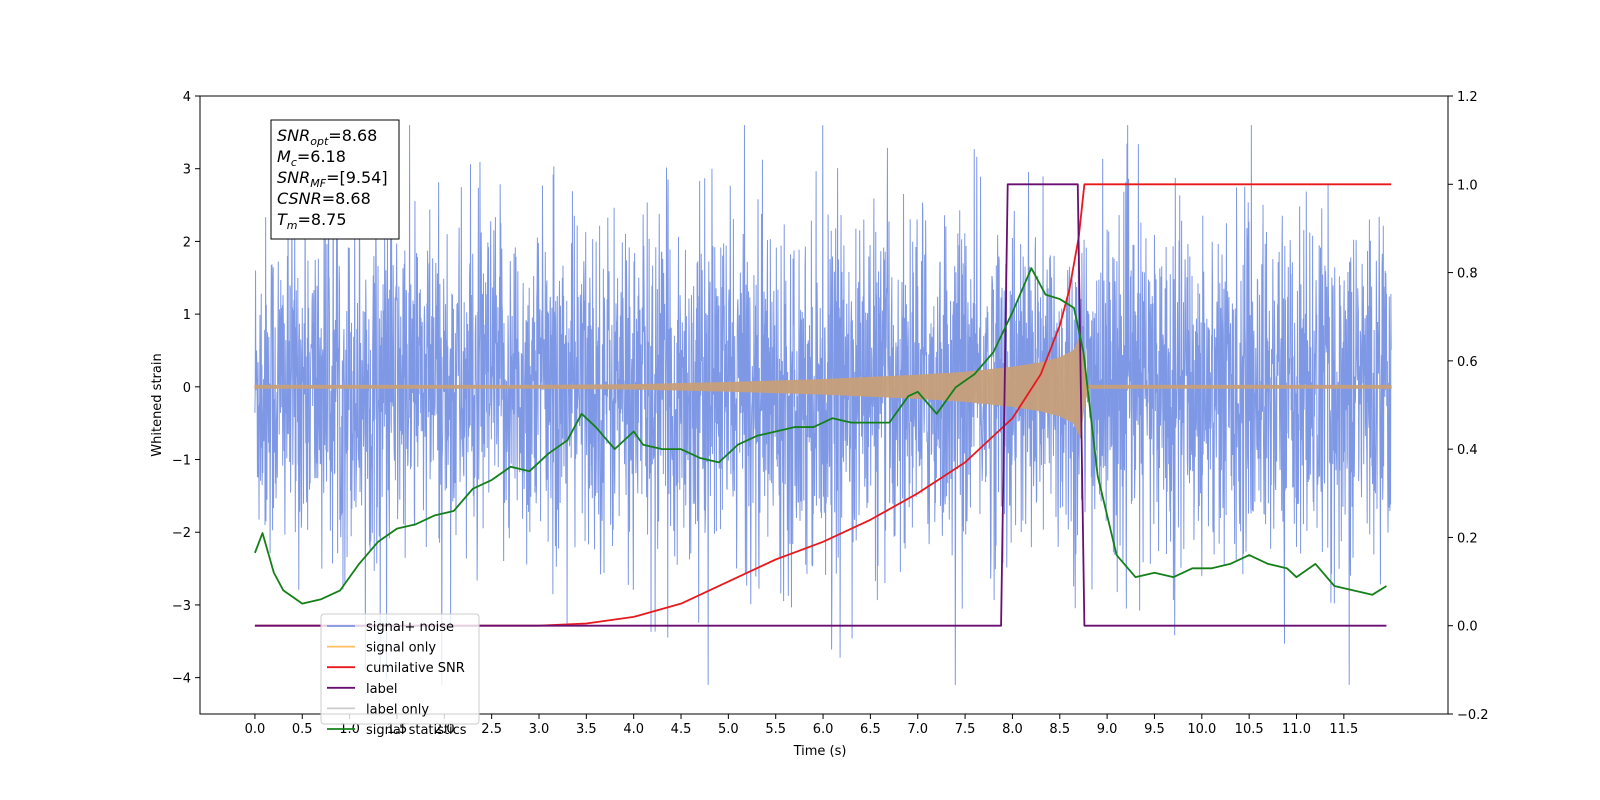 This screenshot has height=800, width=1600. Describe the element at coordinates (1467, 185) in the screenshot. I see `y2-tick-label: 1.0` at that location.